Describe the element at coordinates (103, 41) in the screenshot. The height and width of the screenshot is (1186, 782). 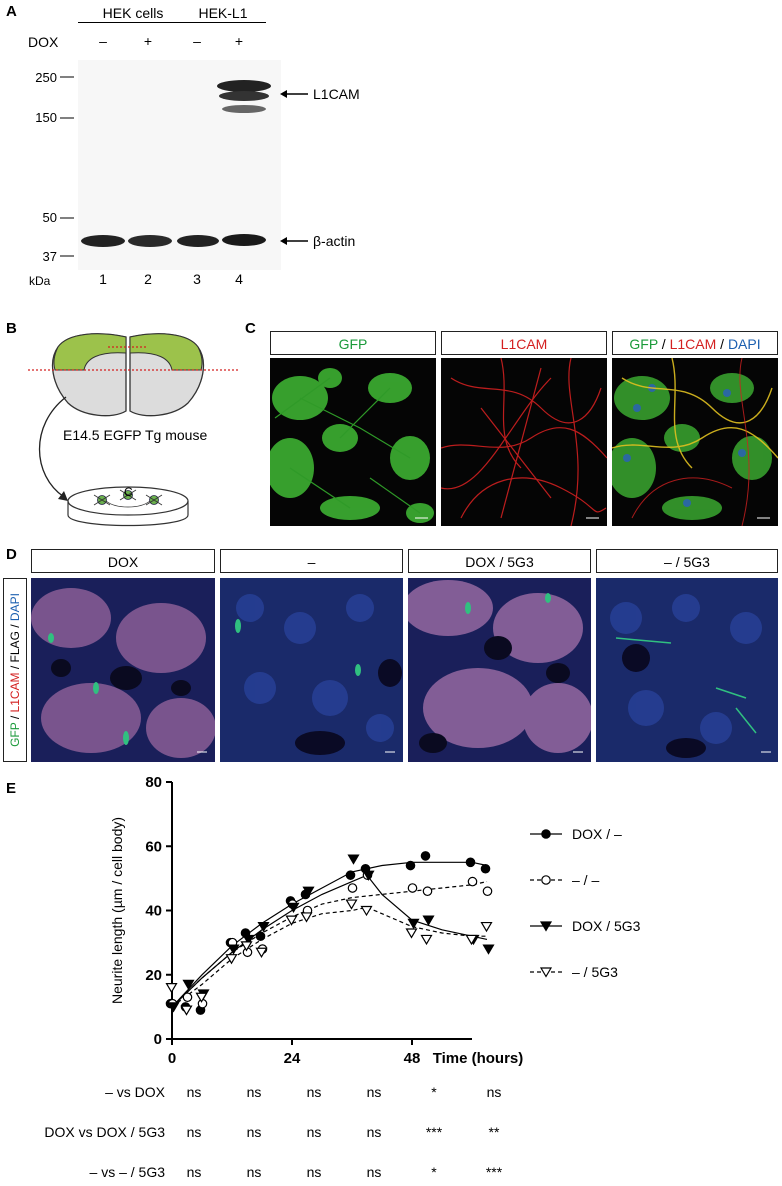
I see `dox-sign-lane-1: –` at that location.